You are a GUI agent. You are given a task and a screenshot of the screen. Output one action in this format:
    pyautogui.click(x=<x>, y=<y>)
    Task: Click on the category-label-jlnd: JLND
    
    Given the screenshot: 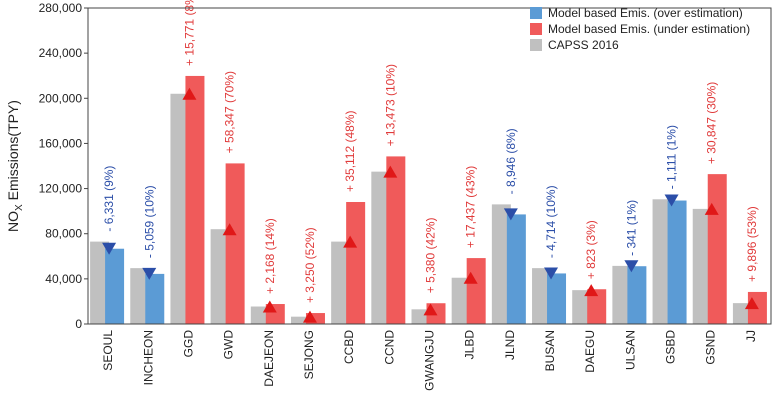 What is the action you would take?
    pyautogui.click(x=510, y=345)
    